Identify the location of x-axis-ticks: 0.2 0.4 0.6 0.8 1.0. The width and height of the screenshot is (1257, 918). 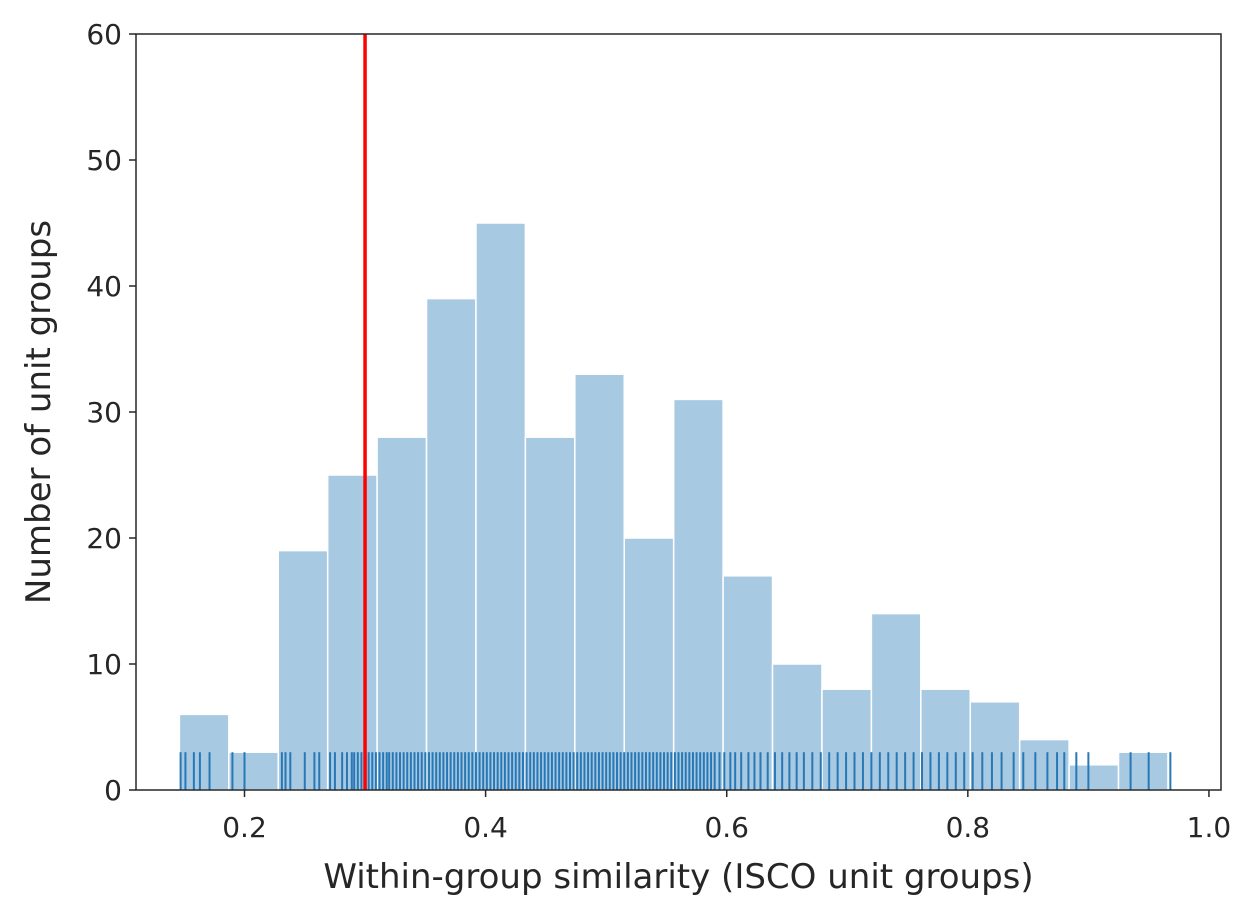
(726, 817).